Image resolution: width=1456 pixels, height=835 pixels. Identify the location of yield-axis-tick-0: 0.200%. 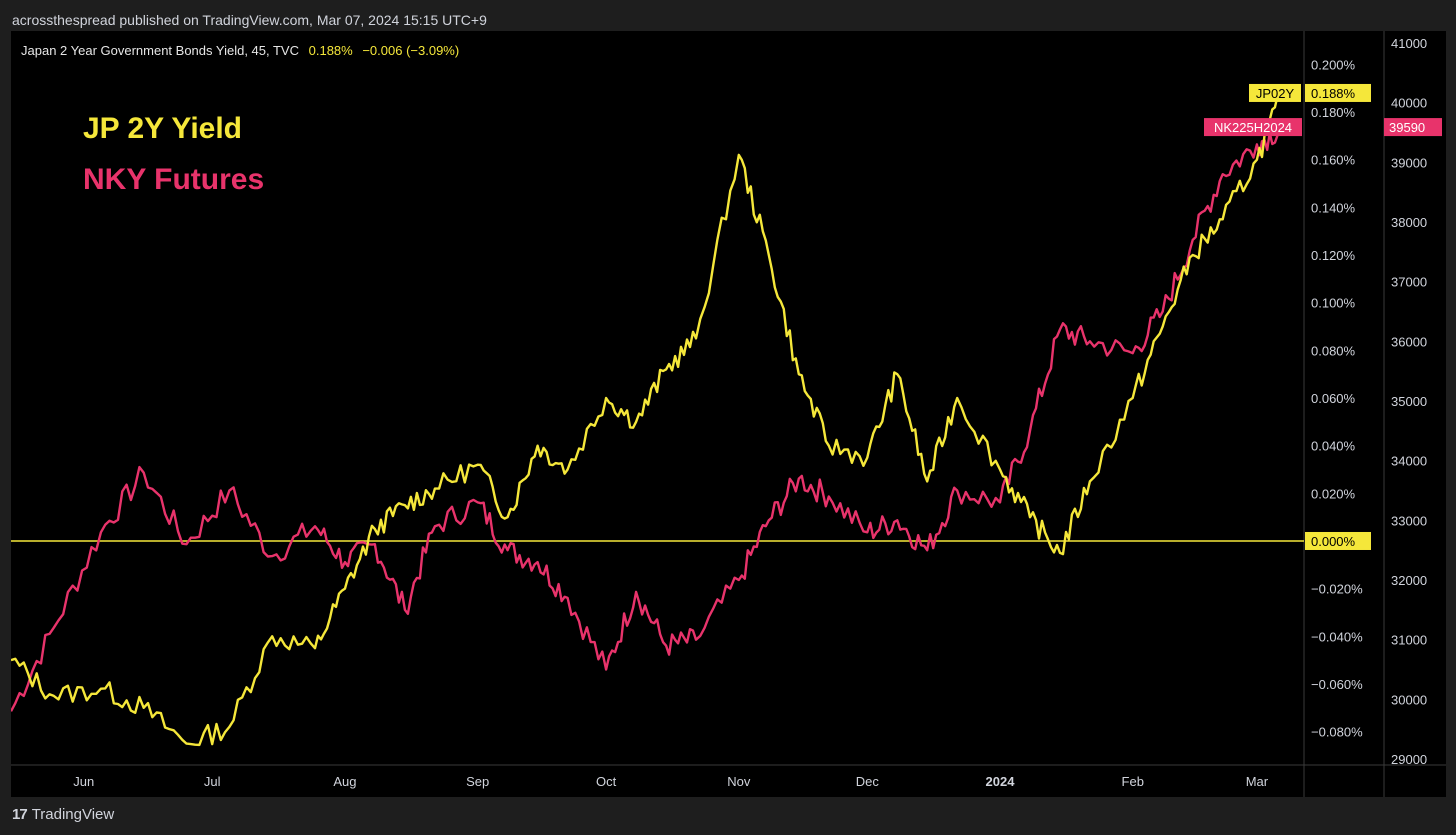
(1333, 64).